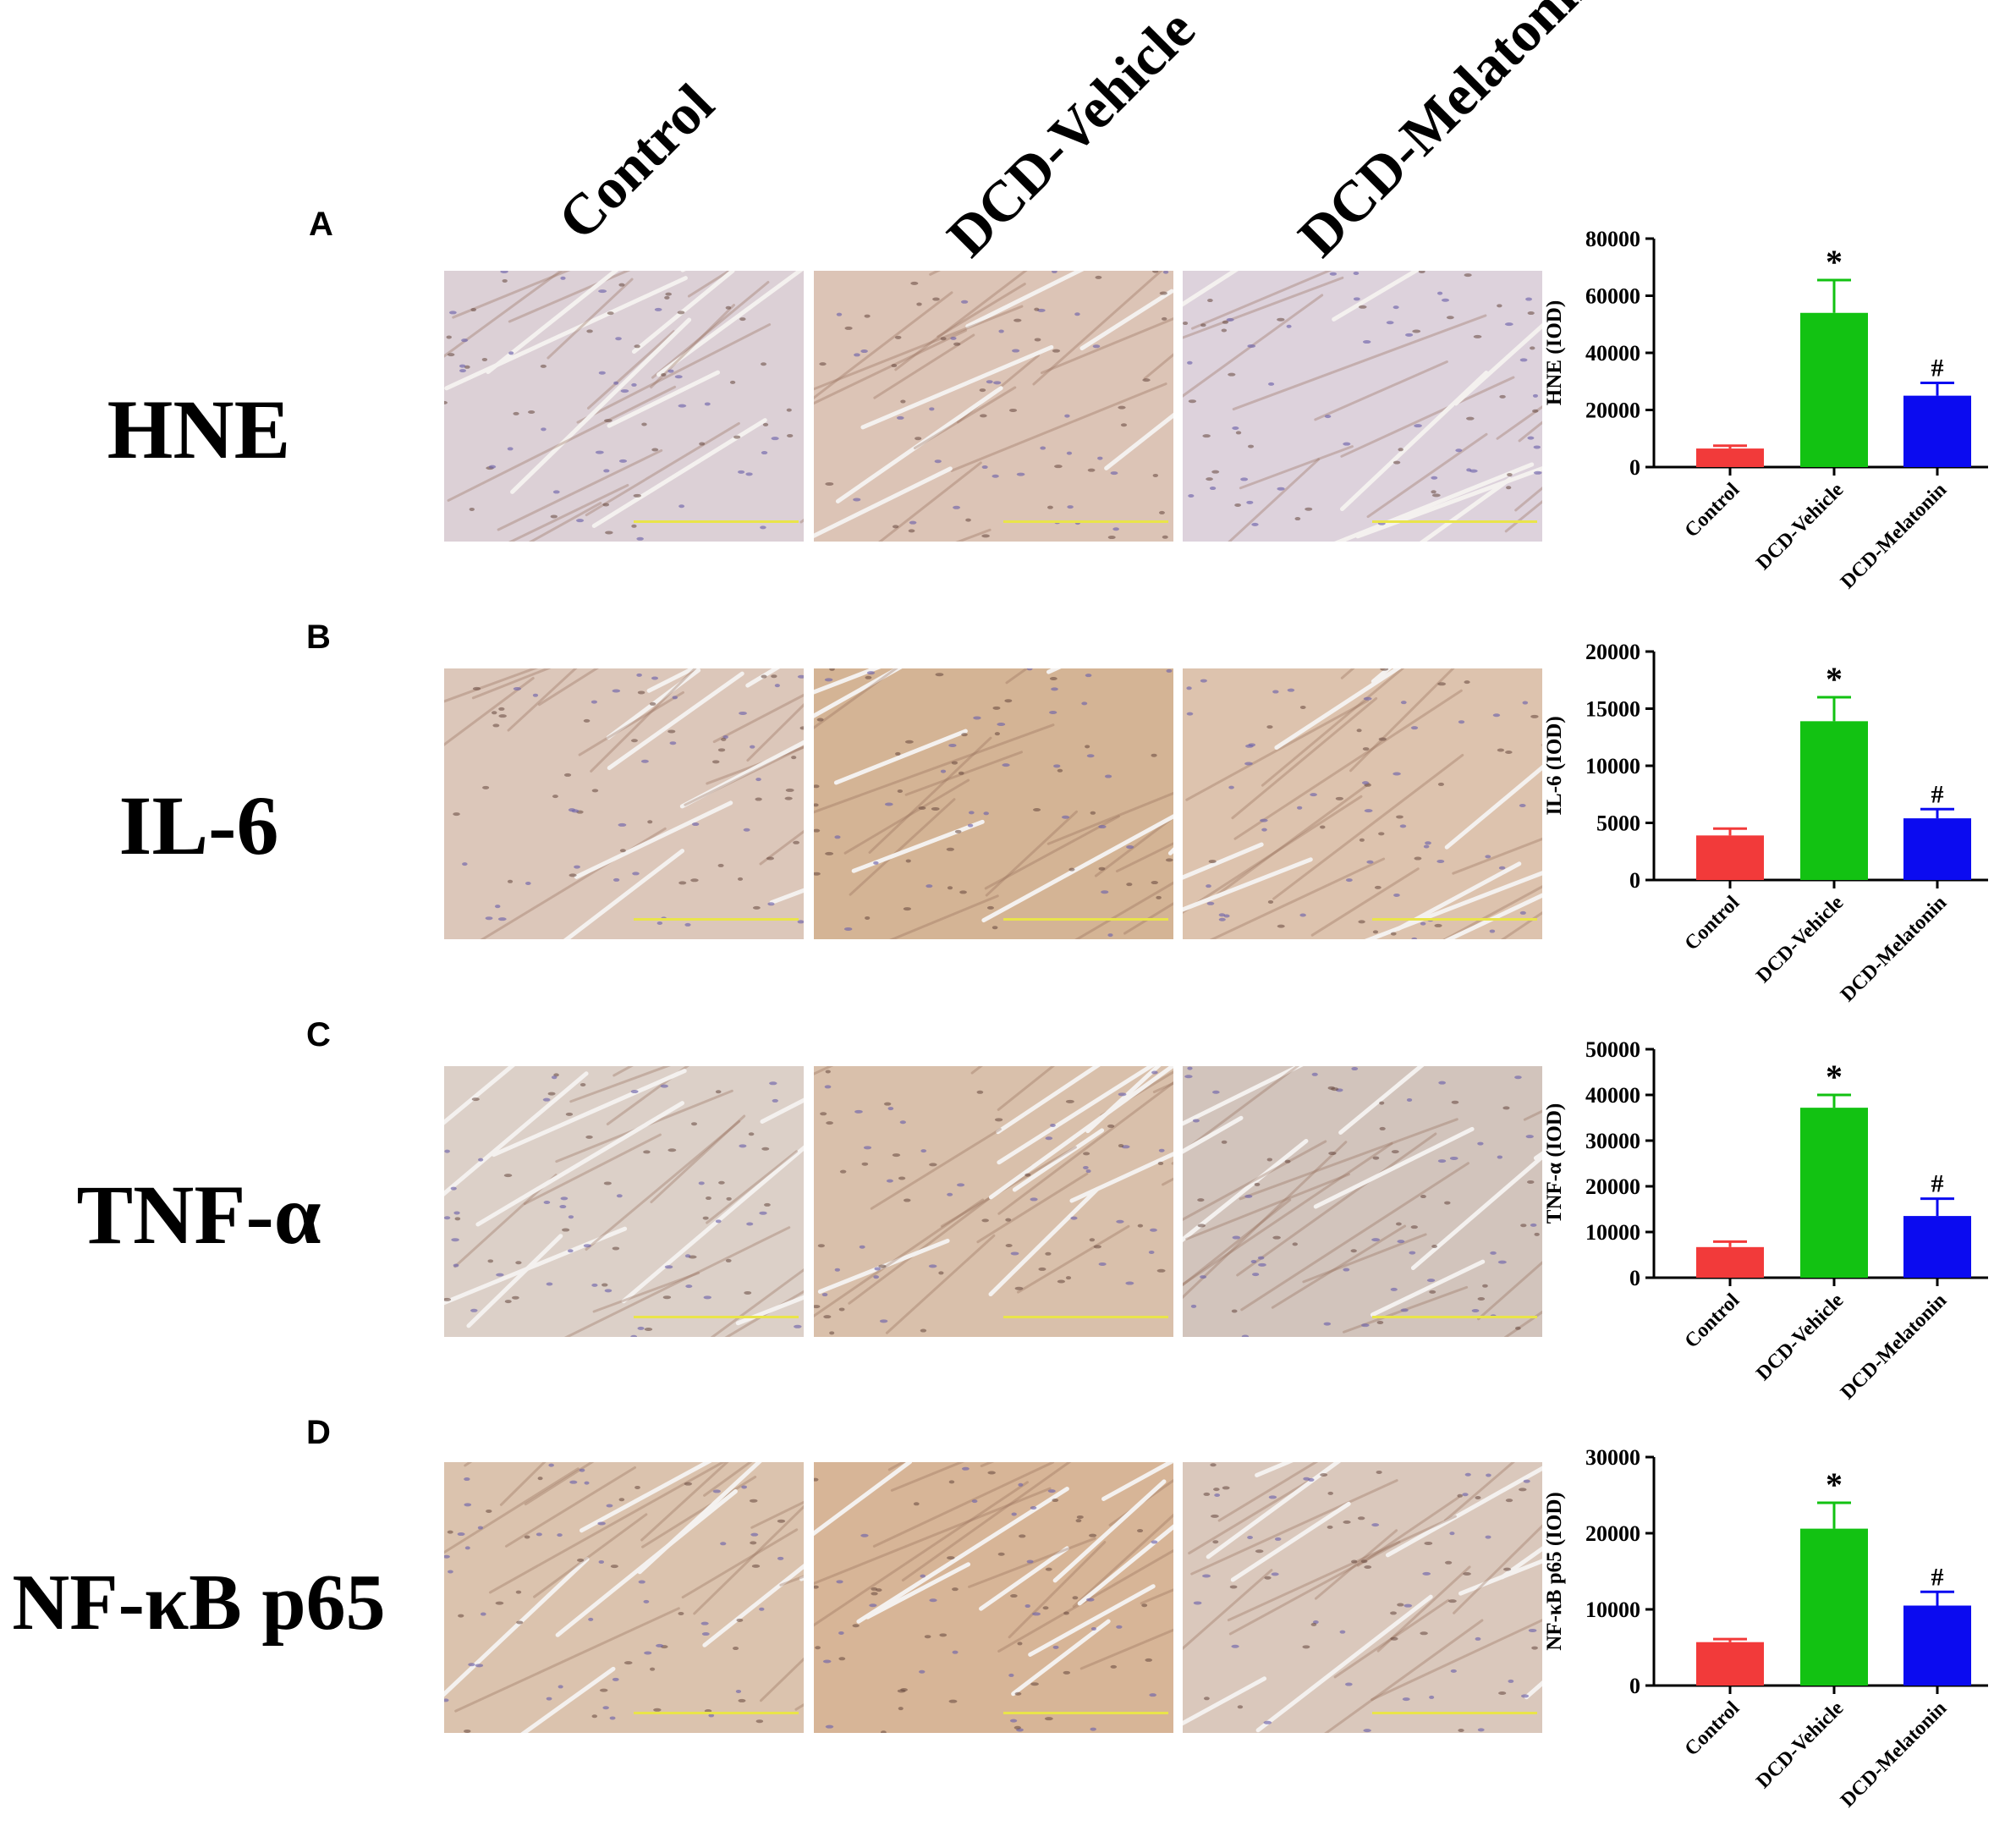 The height and width of the screenshot is (1848, 2005). What do you see at coordinates (1554, 1571) in the screenshot?
I see `y-axis-label: NF-κB p65 (IOD)` at bounding box center [1554, 1571].